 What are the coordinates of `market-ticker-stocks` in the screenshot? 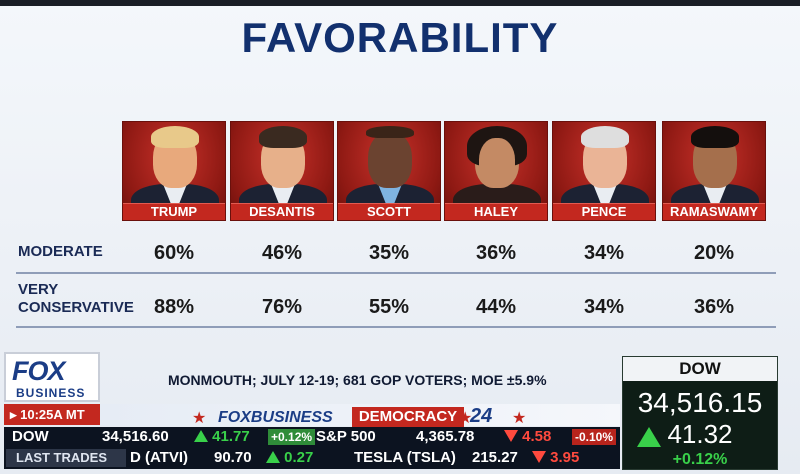 It's located at (312, 458).